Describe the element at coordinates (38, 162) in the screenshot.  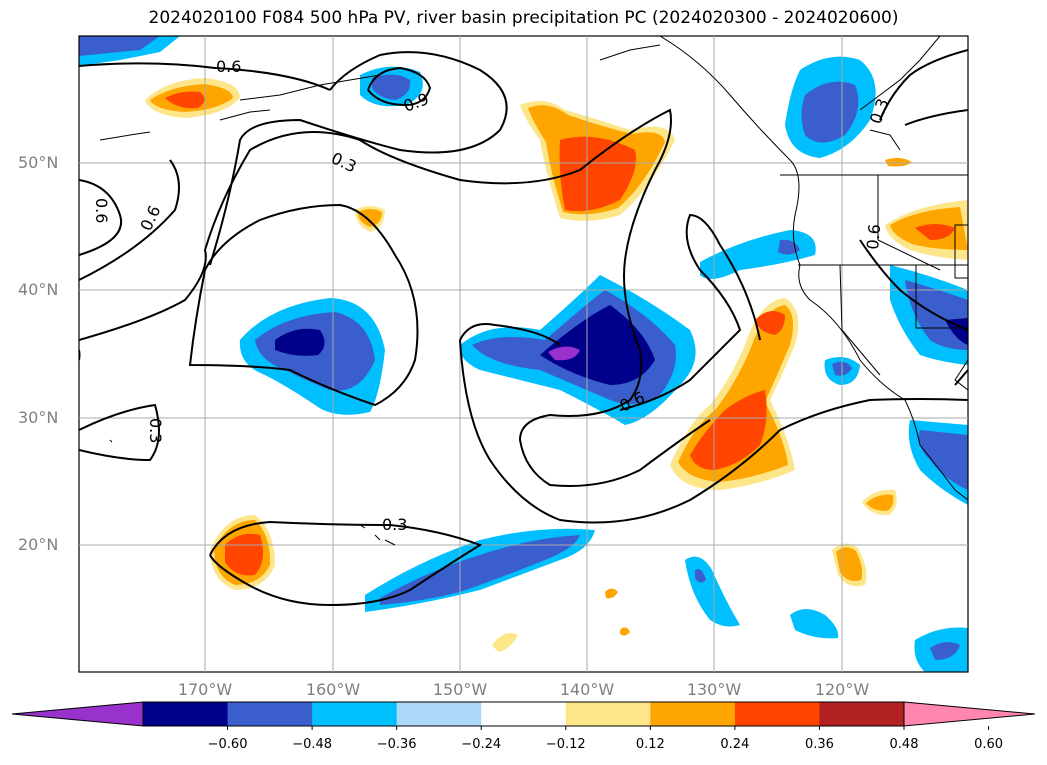
I see `lat-label-50n: 50°N` at that location.